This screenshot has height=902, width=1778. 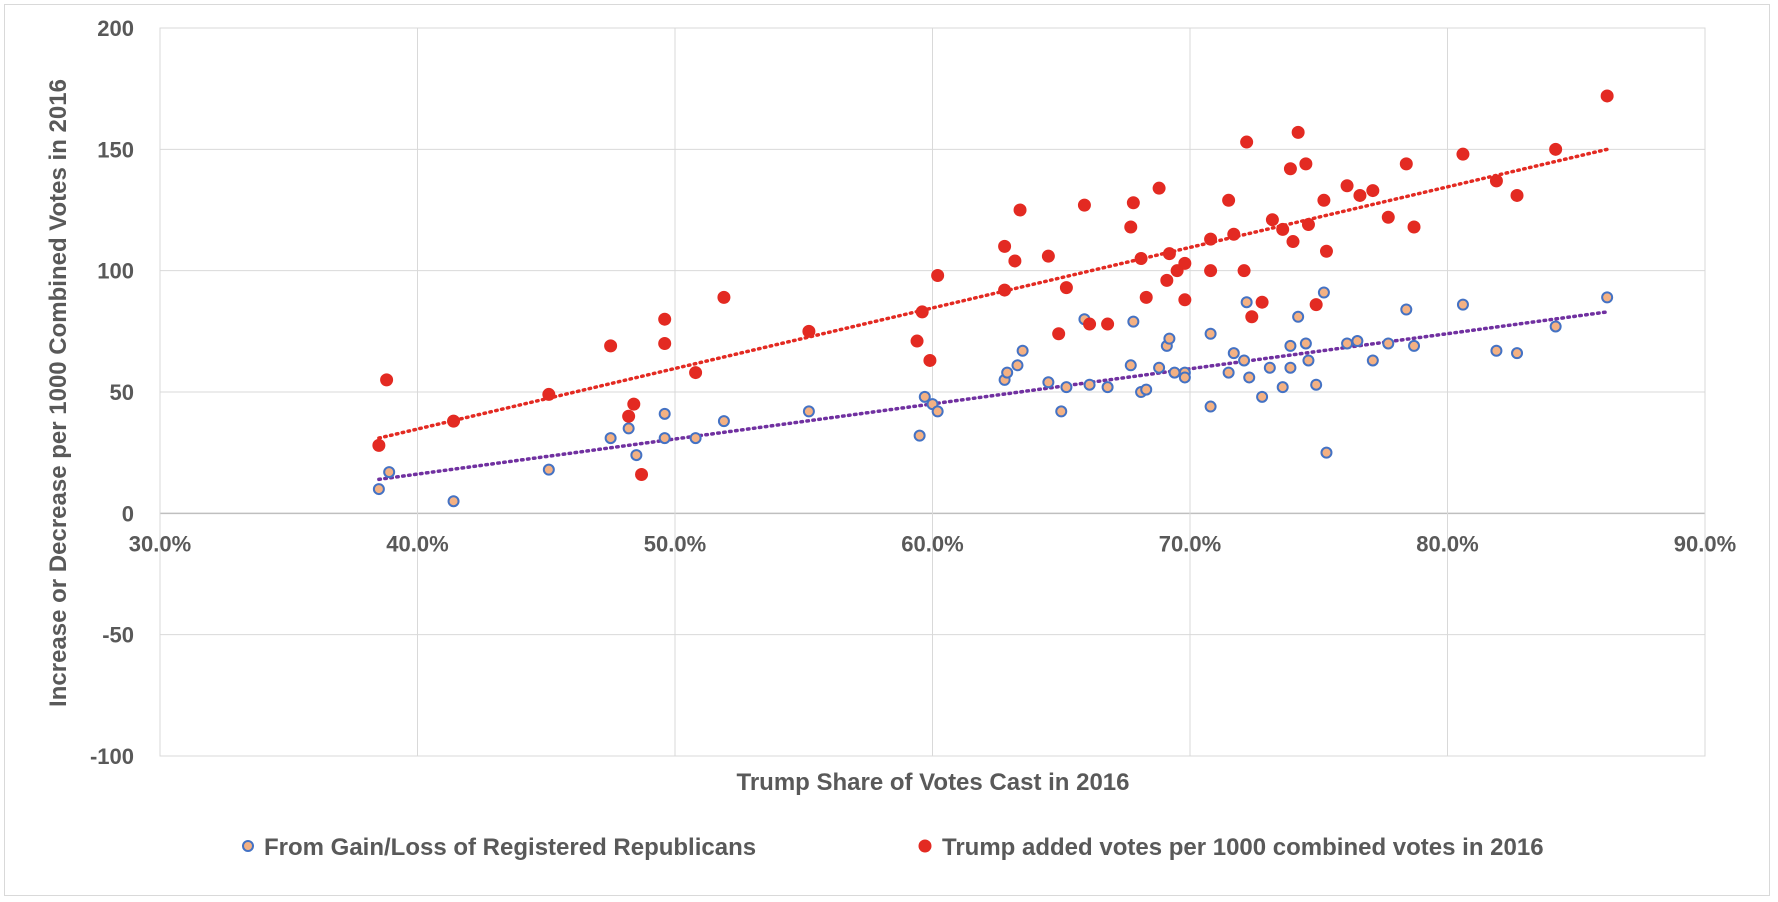 What do you see at coordinates (118, 635) in the screenshot?
I see `y-tick-label: -50` at bounding box center [118, 635].